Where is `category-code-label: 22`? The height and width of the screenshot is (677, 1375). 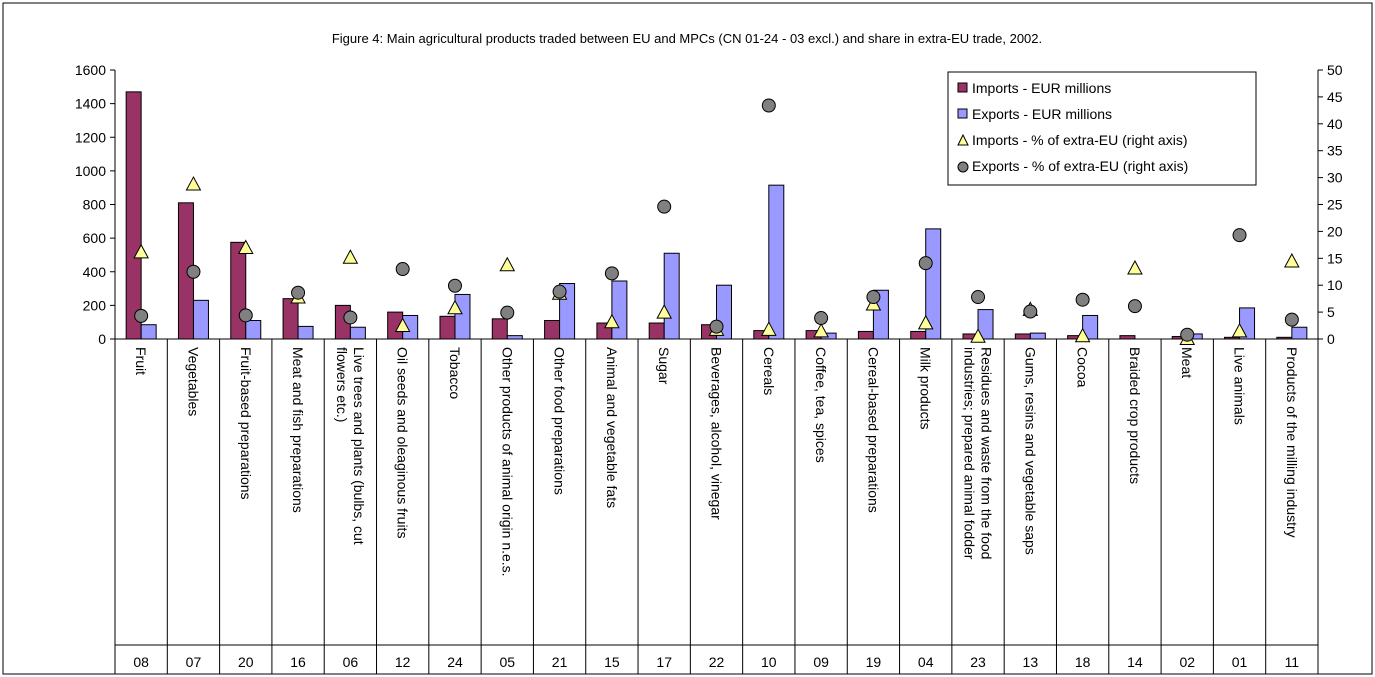 category-code-label: 22 is located at coordinates (717, 662).